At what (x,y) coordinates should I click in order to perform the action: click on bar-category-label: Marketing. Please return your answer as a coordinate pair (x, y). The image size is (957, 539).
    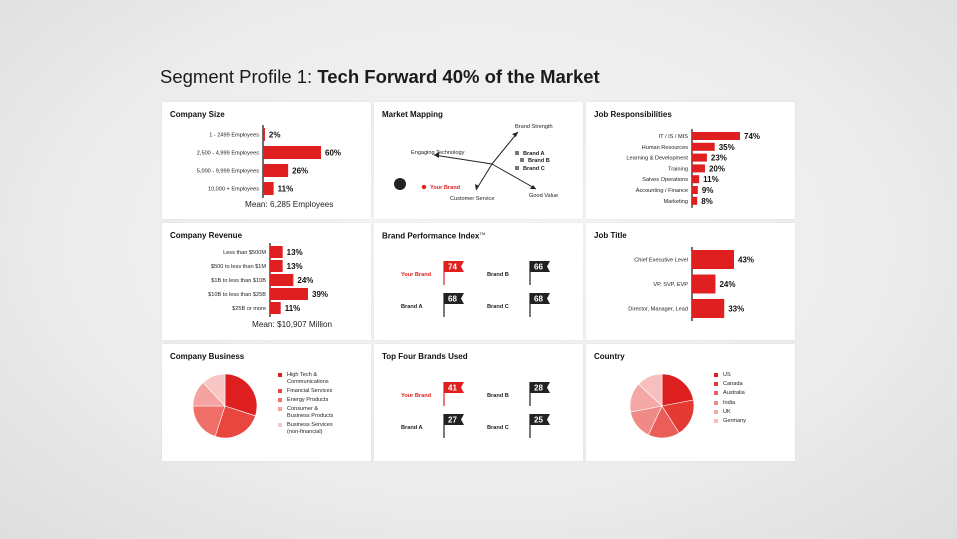
    Looking at the image, I should click on (675, 202).